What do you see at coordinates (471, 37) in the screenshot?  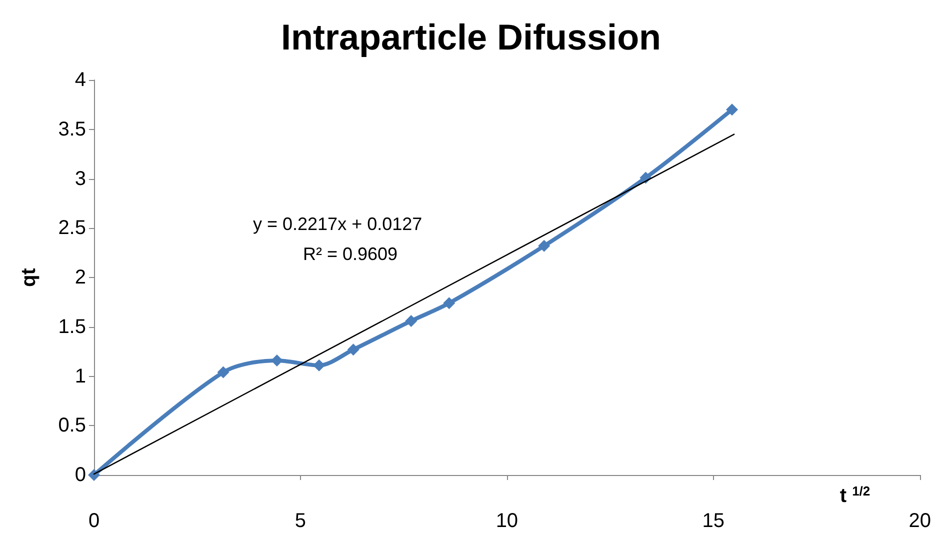 I see `chart-title: Intraparticle Difussion` at bounding box center [471, 37].